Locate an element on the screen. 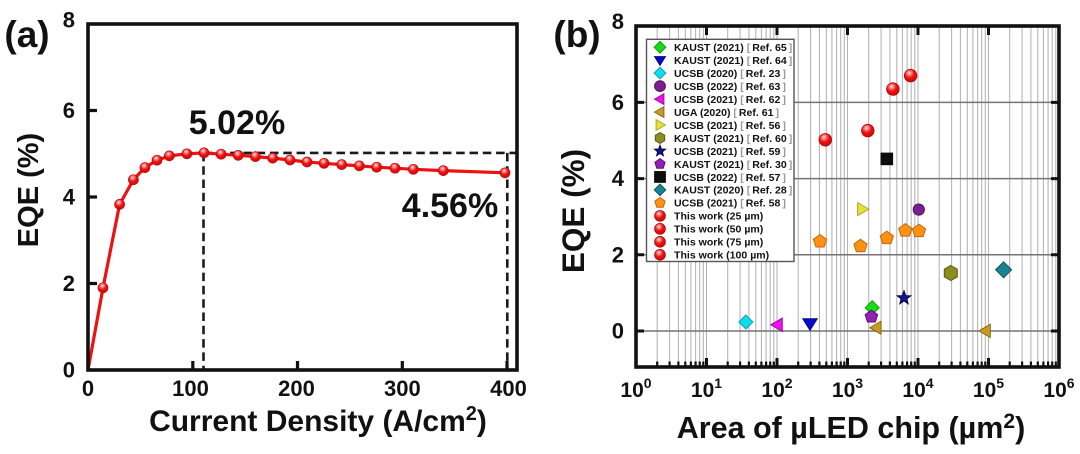  svg-text: UCSB (2020) [Ref. 23] is located at coordinates (730, 74).